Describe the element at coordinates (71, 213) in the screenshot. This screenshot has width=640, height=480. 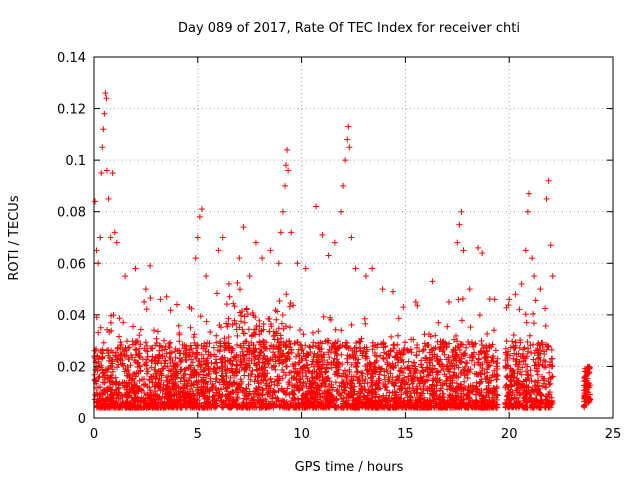
I see `y-tick-label: 0.08` at that location.